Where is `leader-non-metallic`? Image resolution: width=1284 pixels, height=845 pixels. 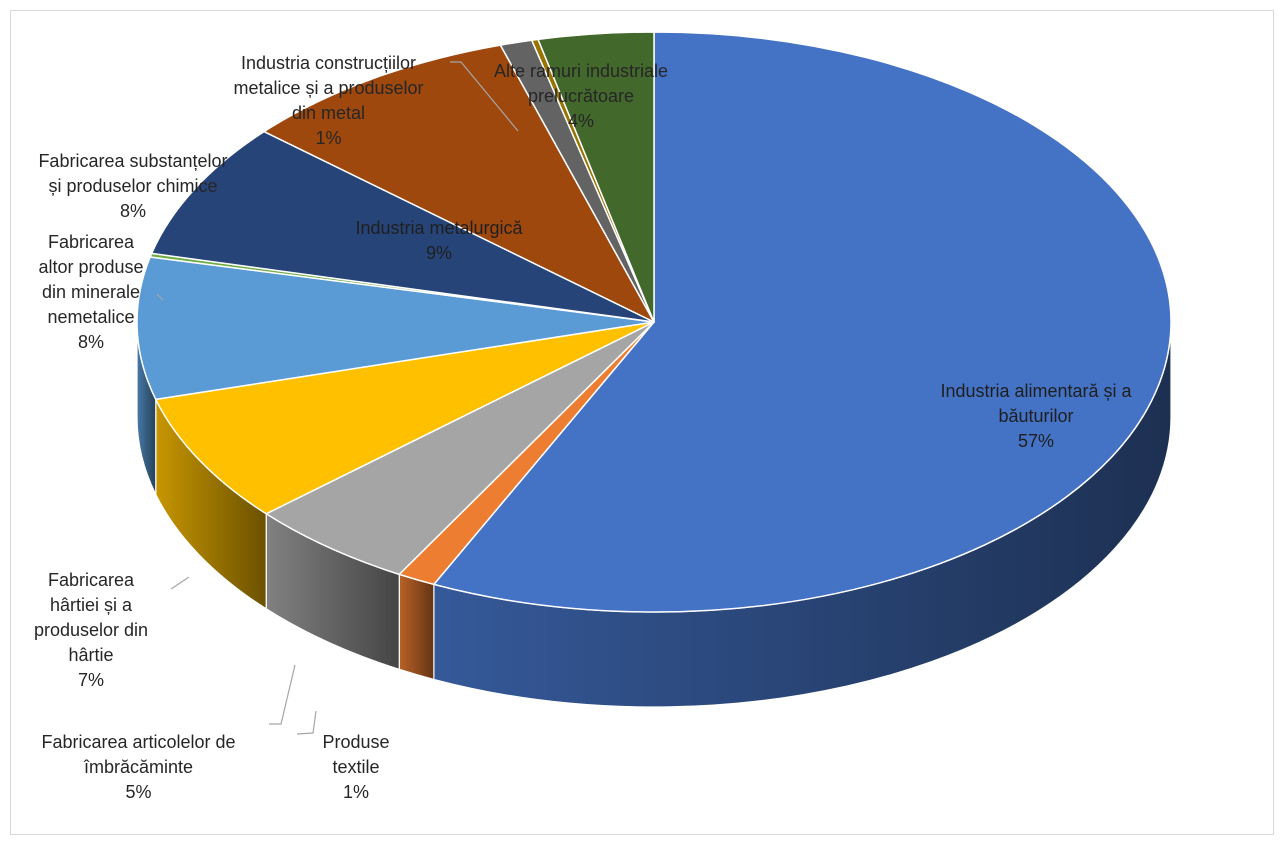 leader-non-metallic is located at coordinates (160, 297).